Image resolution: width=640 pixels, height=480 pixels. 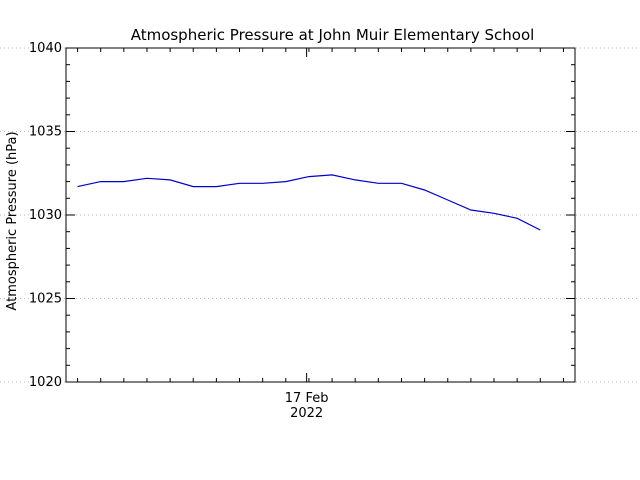 I want to click on y-axis-label: Atmospheric Pressure (hPa), so click(x=12, y=220).